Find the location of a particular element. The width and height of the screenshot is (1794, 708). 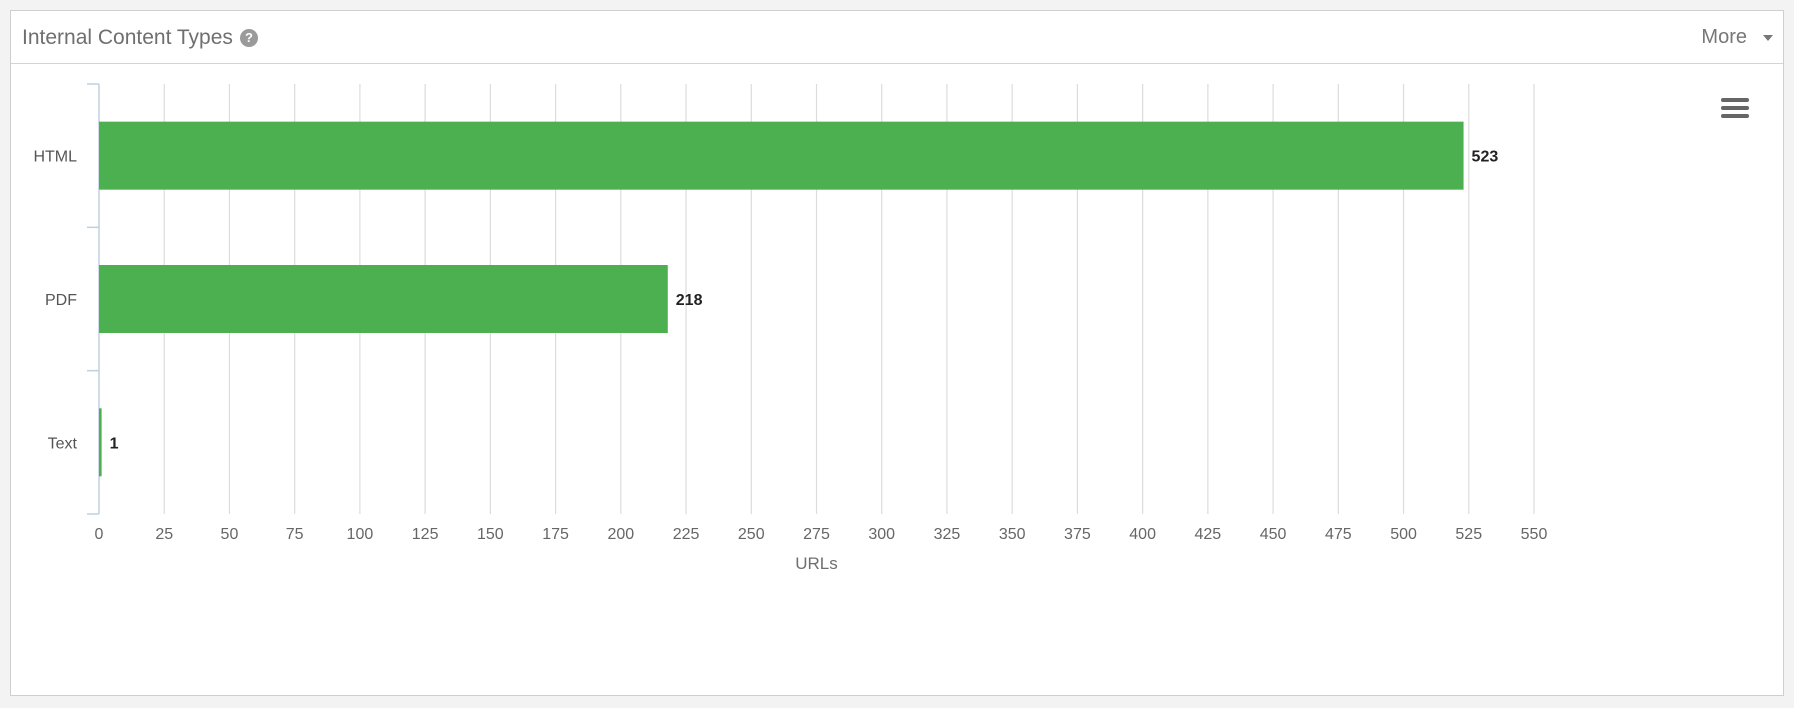

x-tick-label: 525 is located at coordinates (1468, 534).